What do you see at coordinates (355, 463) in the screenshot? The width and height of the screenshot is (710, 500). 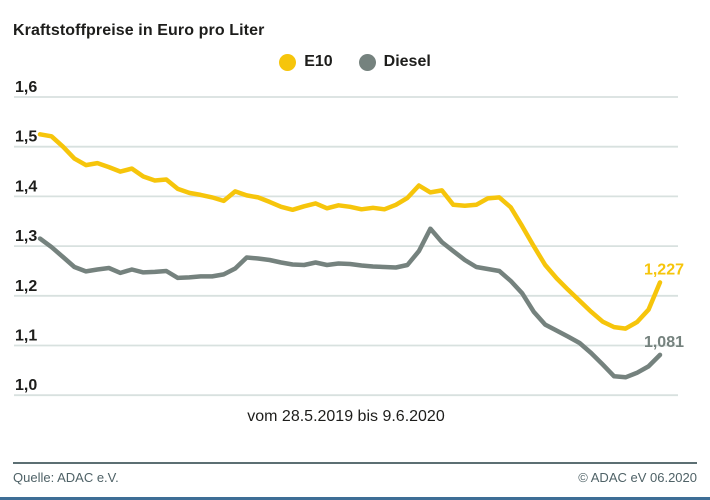 I see `footer-divider` at bounding box center [355, 463].